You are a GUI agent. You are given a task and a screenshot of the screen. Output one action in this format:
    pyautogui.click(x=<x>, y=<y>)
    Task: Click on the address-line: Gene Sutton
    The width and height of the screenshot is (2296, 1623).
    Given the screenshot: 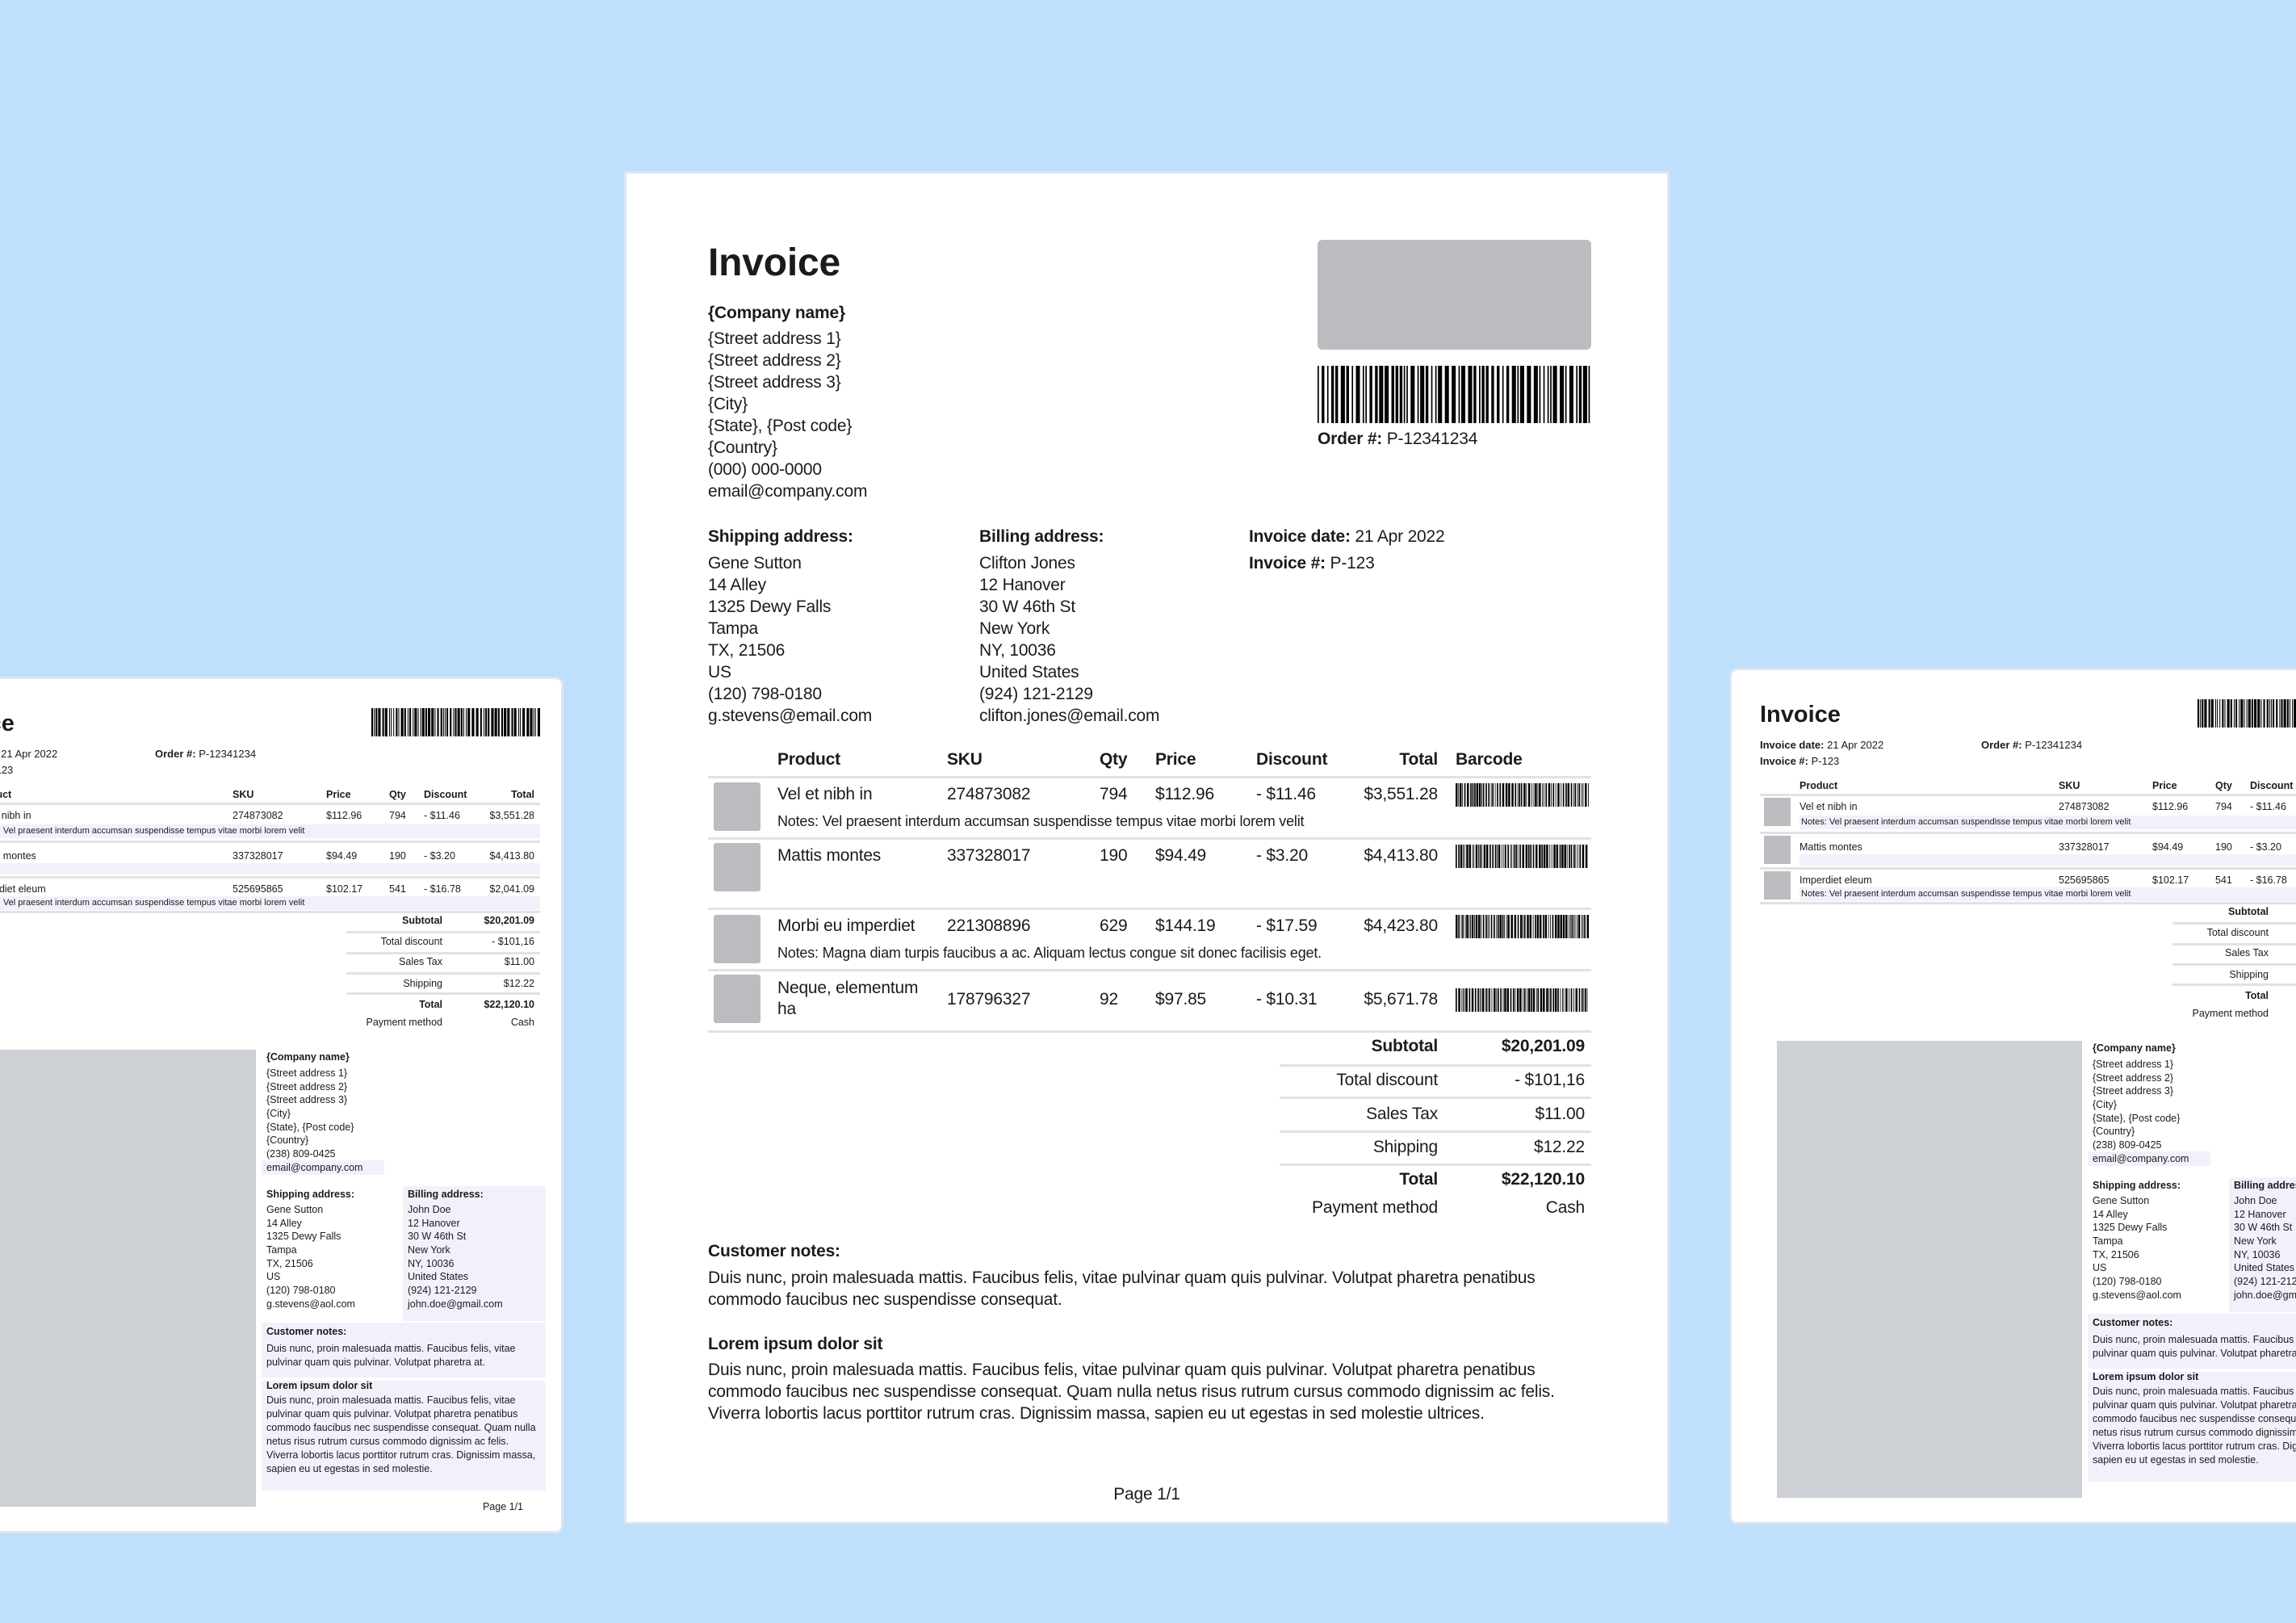 What is the action you would take?
    pyautogui.click(x=2121, y=1200)
    